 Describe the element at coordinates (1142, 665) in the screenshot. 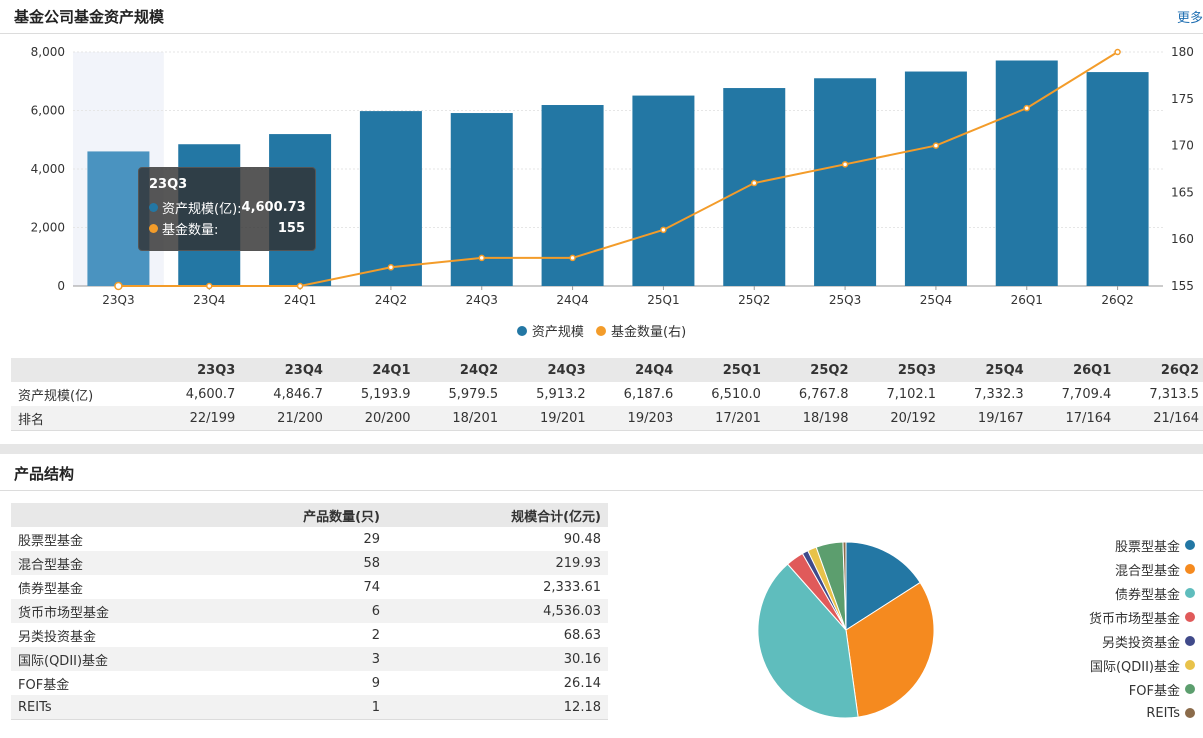

I see `pie-legend-item: 国际(QDII)基金` at that location.